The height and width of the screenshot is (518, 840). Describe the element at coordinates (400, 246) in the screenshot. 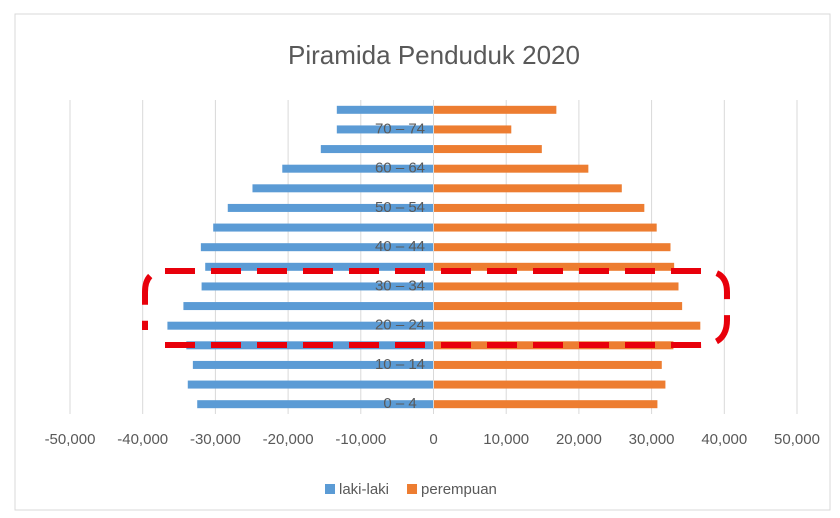

I see `y-tick-label: 40 – 44` at that location.